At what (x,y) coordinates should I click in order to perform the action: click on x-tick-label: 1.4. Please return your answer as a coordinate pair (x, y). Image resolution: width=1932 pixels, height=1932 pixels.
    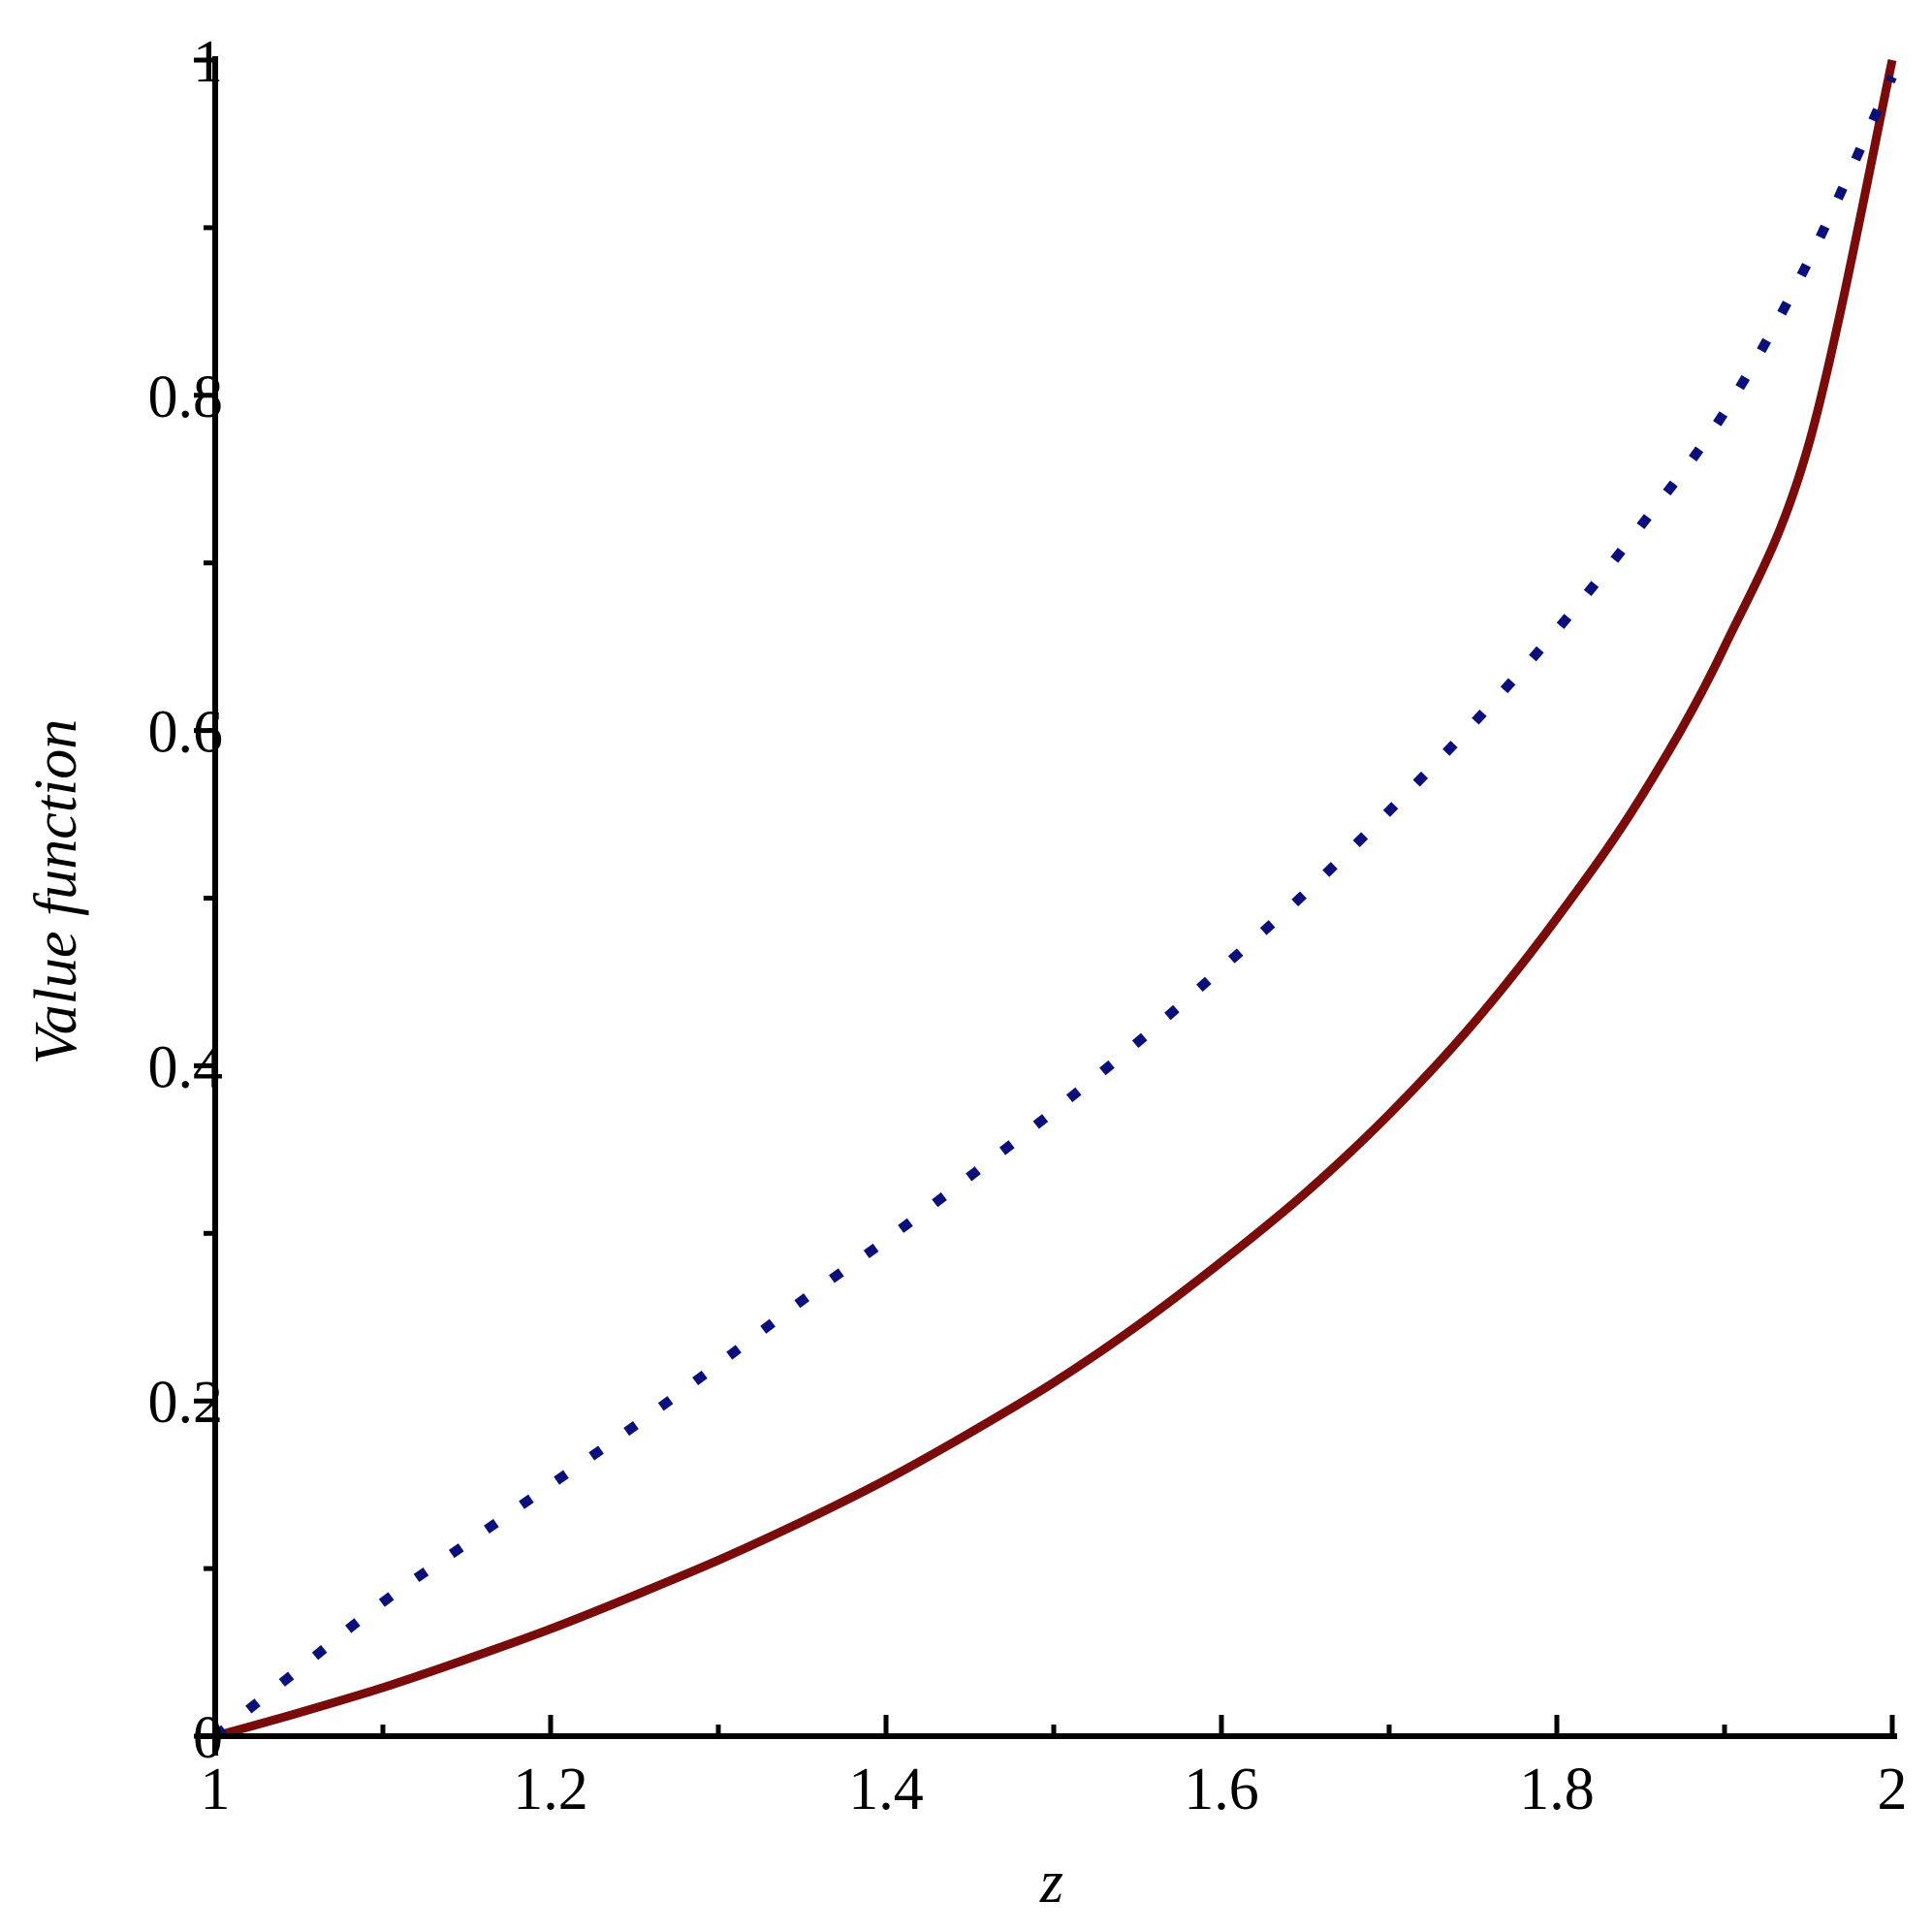
    Looking at the image, I should click on (886, 1790).